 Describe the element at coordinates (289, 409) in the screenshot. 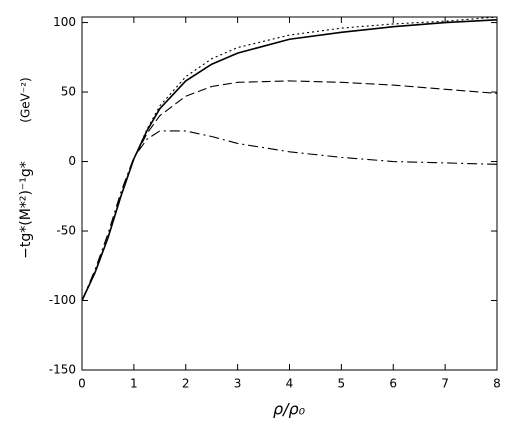

I see `x-axis-label: ρ/ρ₀` at that location.